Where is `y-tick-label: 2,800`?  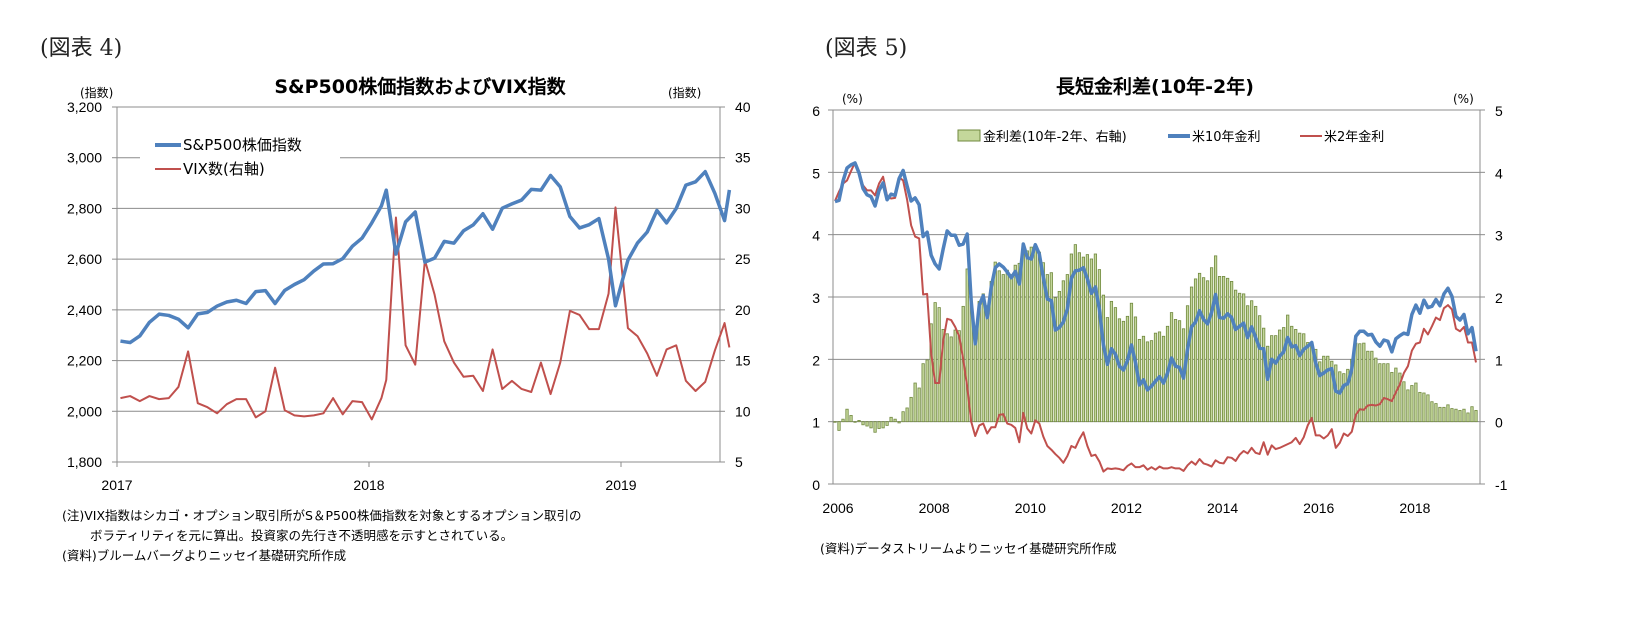 y-tick-label: 2,800 is located at coordinates (84, 208).